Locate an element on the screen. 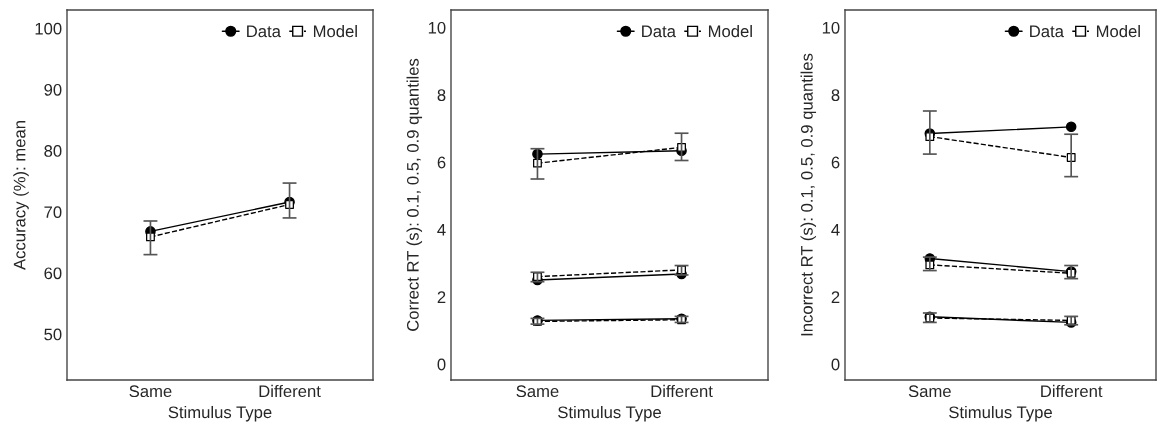 This screenshot has height=430, width=1158. y-axis-title: Incorrect RT (s): 0.1, 0.5, 0.9 quantiles is located at coordinates (808, 194).